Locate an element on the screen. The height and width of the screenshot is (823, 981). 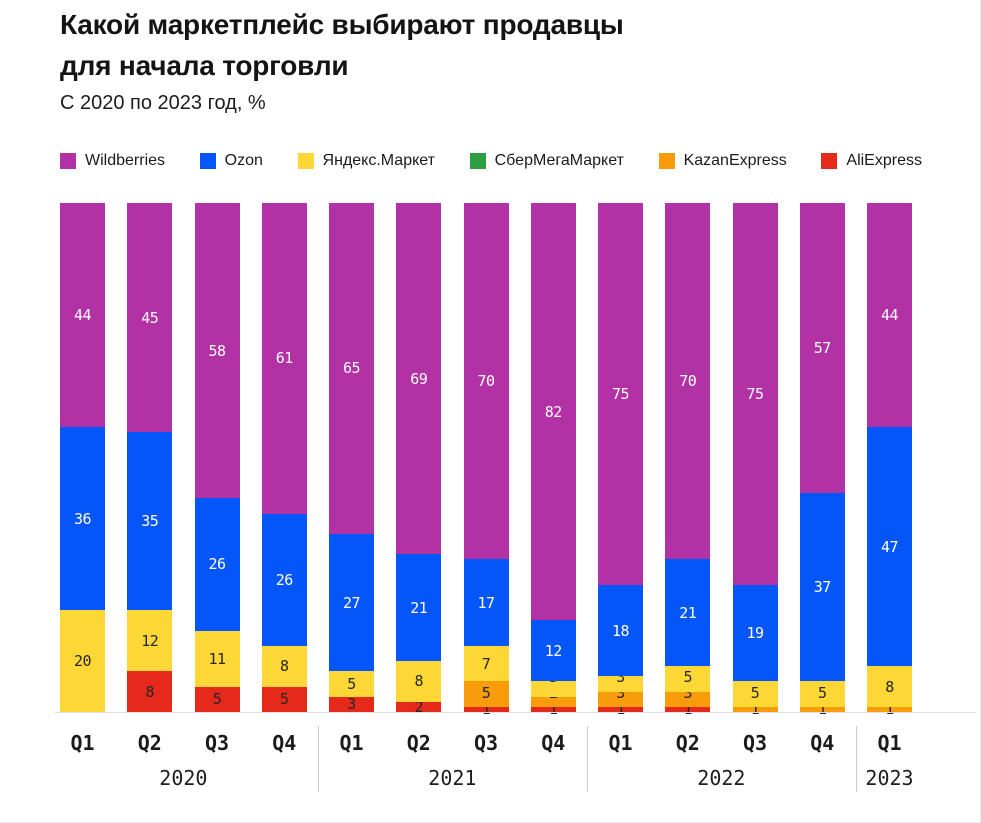
bar-Q4-7: 1231282 is located at coordinates (553, 460).